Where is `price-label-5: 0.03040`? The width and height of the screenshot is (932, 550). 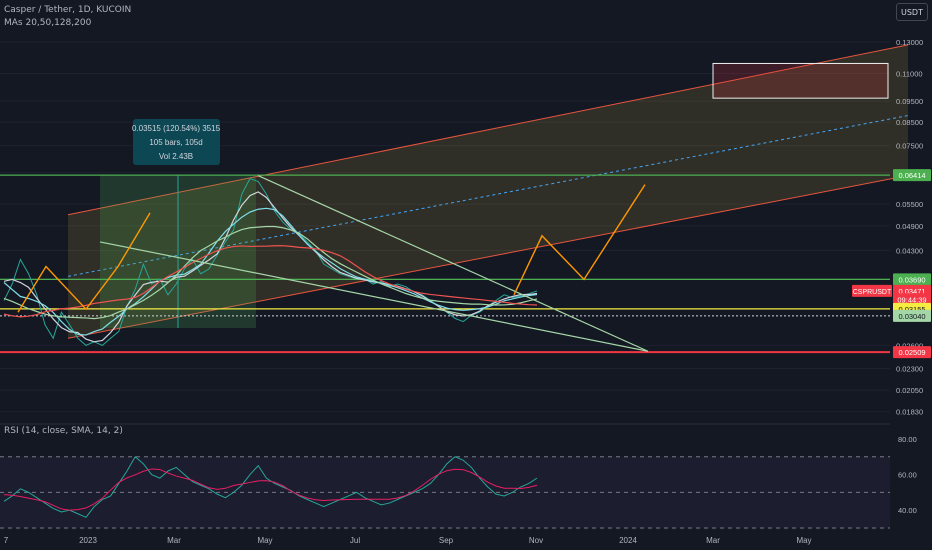 price-label-5: 0.03040 is located at coordinates (911, 316).